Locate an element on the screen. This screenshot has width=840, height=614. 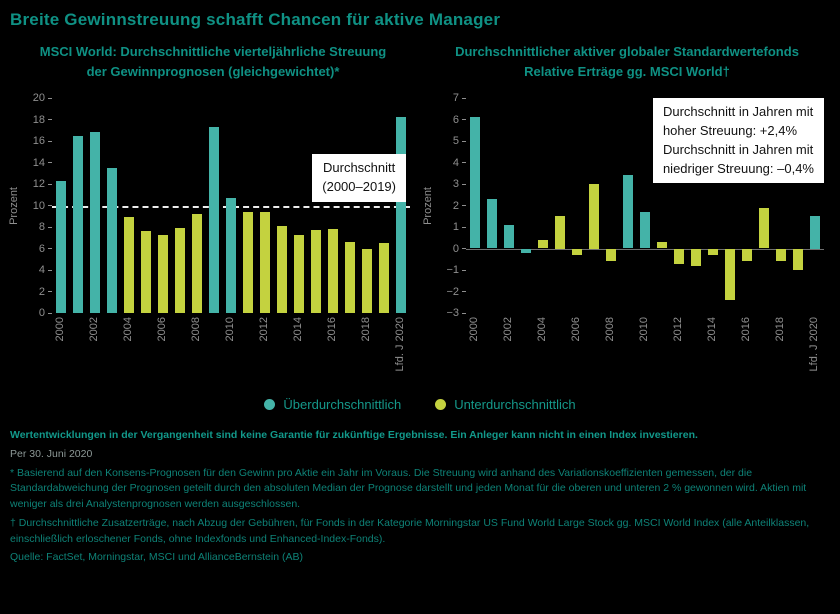
bar-2019 is located at coordinates (384, 278).